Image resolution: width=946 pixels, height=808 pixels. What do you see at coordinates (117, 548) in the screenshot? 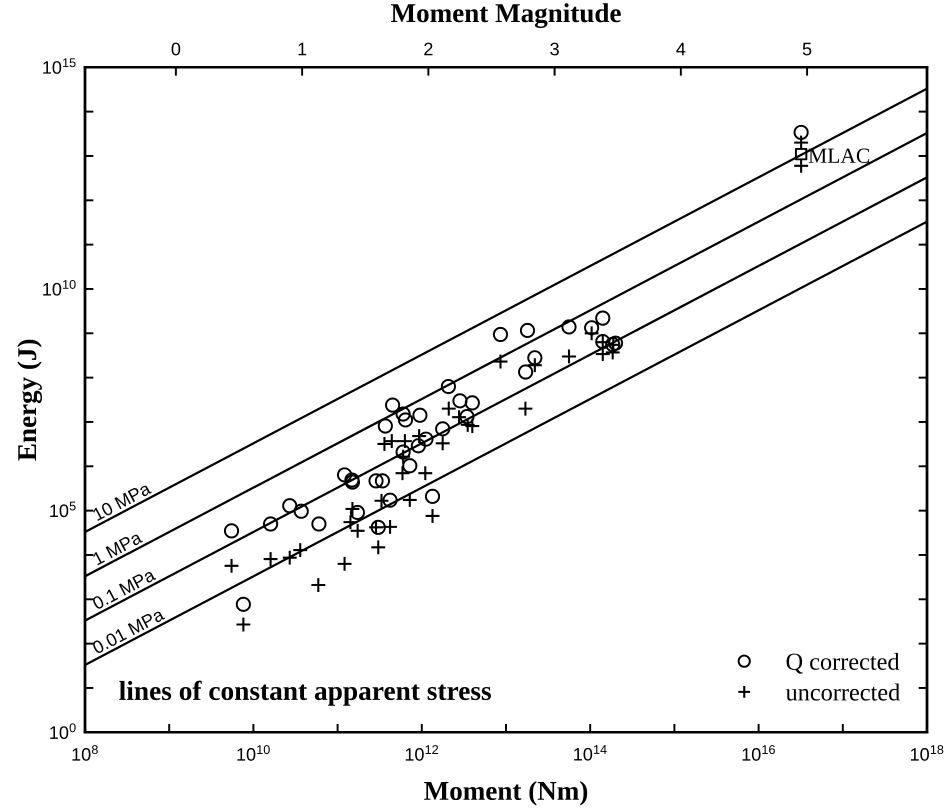
I see `text: 1 MPa` at bounding box center [117, 548].